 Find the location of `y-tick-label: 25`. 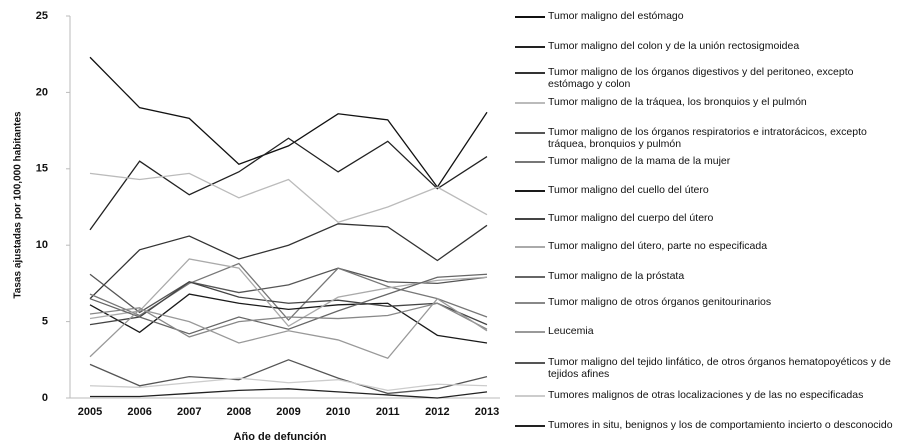

y-tick-label: 25 is located at coordinates (42, 16).